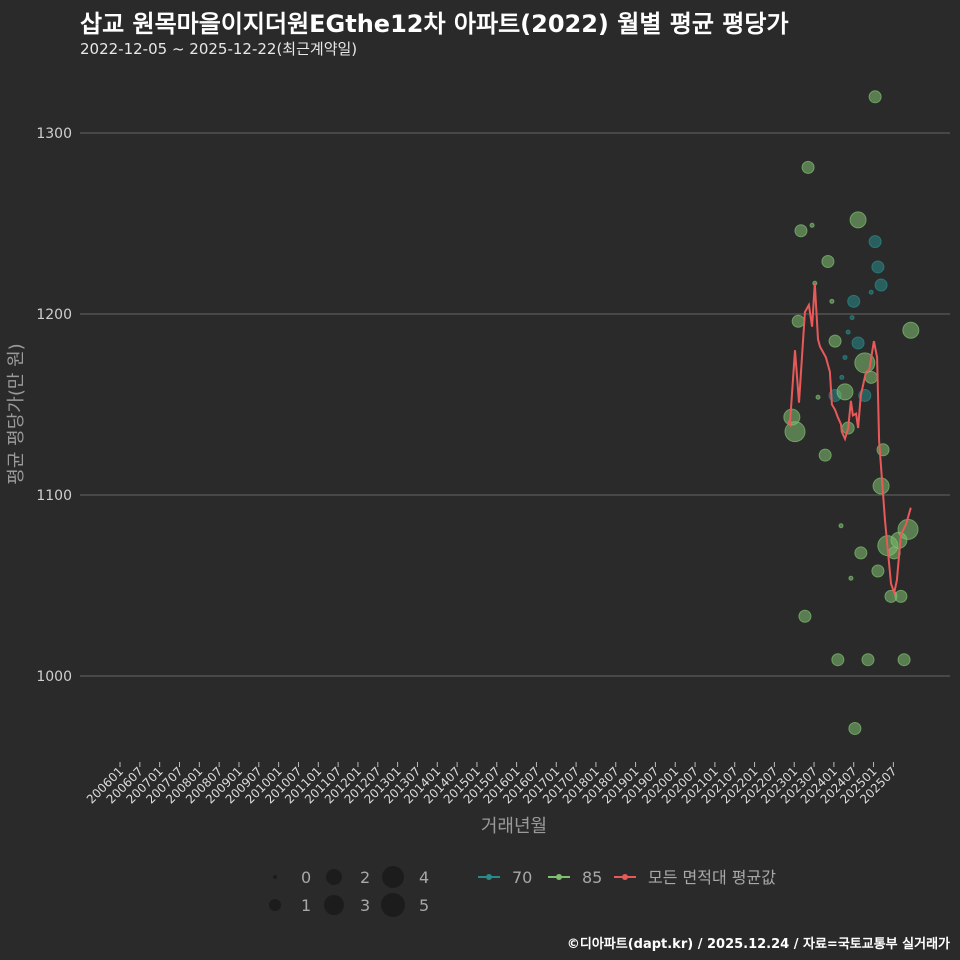 The height and width of the screenshot is (960, 960). What do you see at coordinates (849, 440) in the screenshot?
I see `average-line` at bounding box center [849, 440].